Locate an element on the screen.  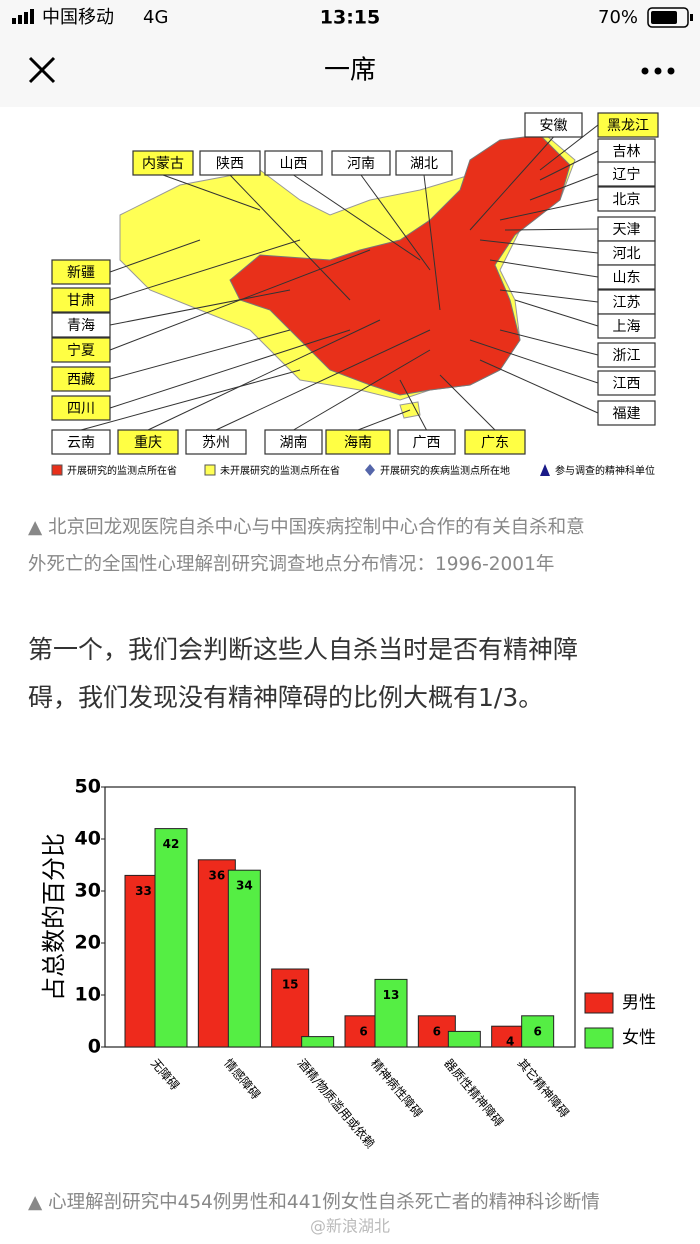
signal-icon is located at coordinates (23, 16).